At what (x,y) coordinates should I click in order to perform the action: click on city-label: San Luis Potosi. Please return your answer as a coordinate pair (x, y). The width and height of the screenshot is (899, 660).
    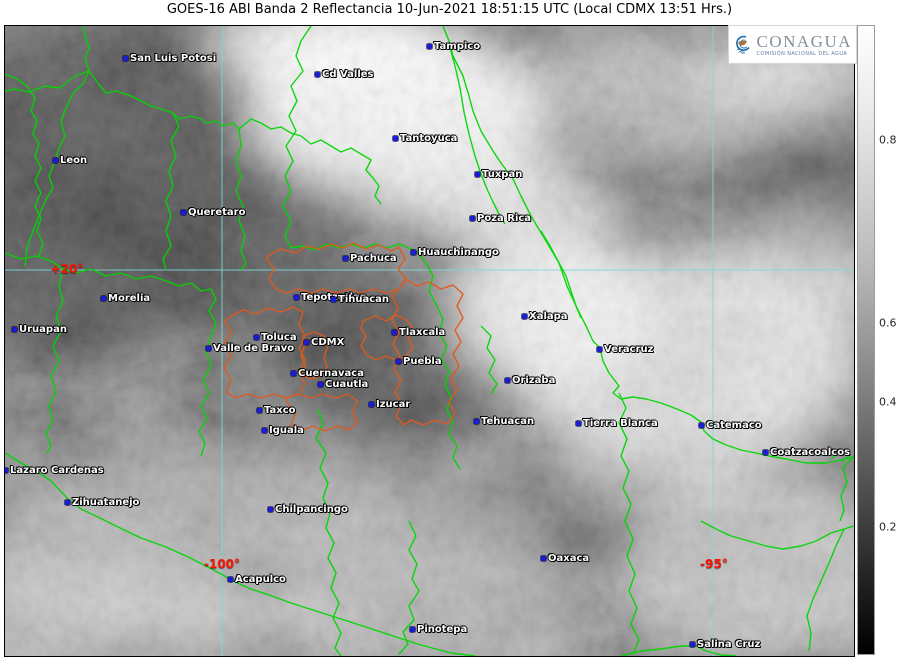
    Looking at the image, I should click on (173, 58).